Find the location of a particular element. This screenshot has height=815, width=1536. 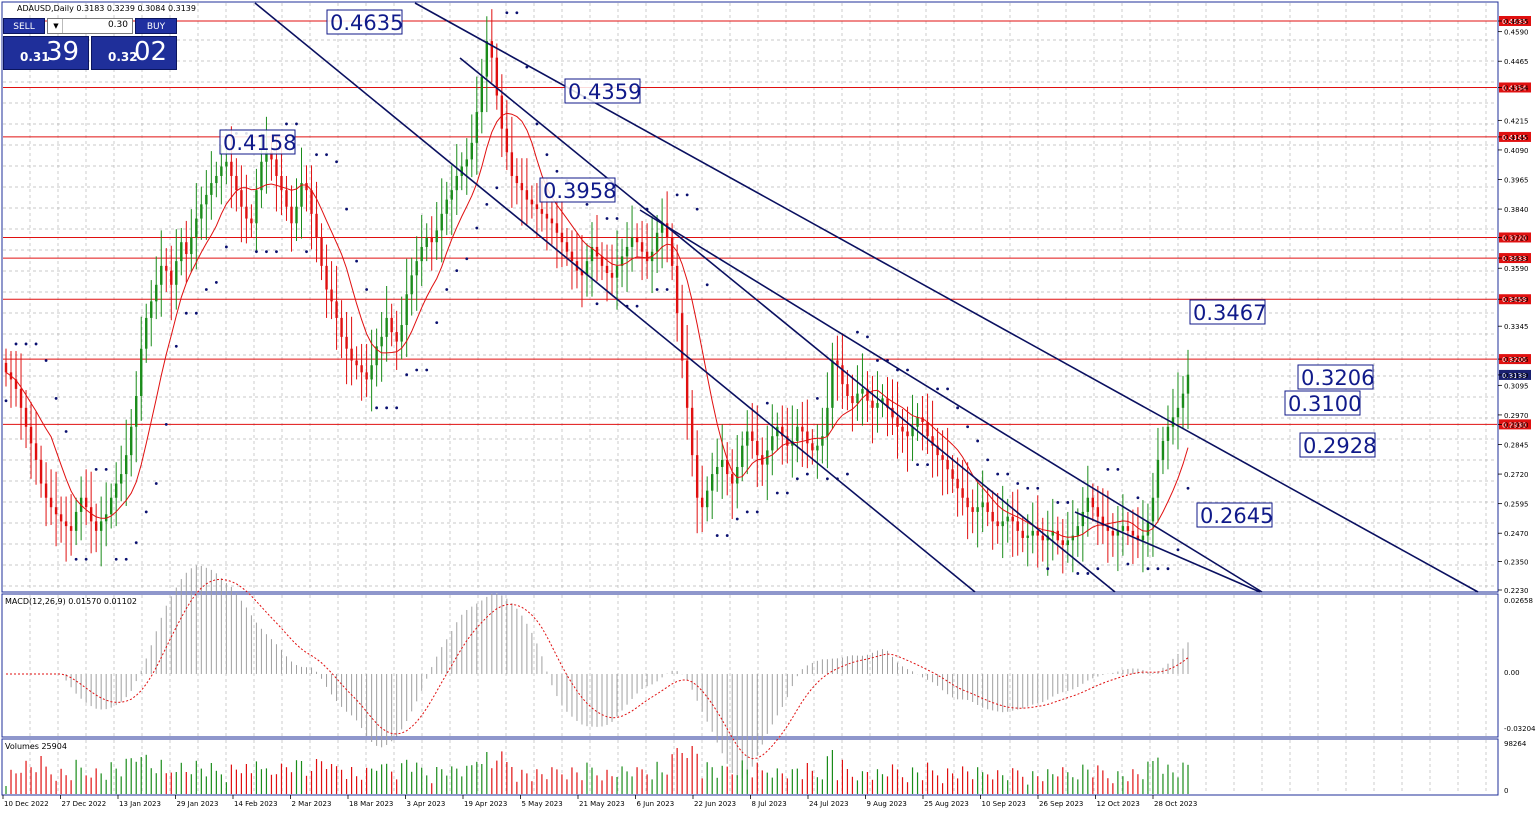

buy-price: 0.32 02 is located at coordinates (134, 53).